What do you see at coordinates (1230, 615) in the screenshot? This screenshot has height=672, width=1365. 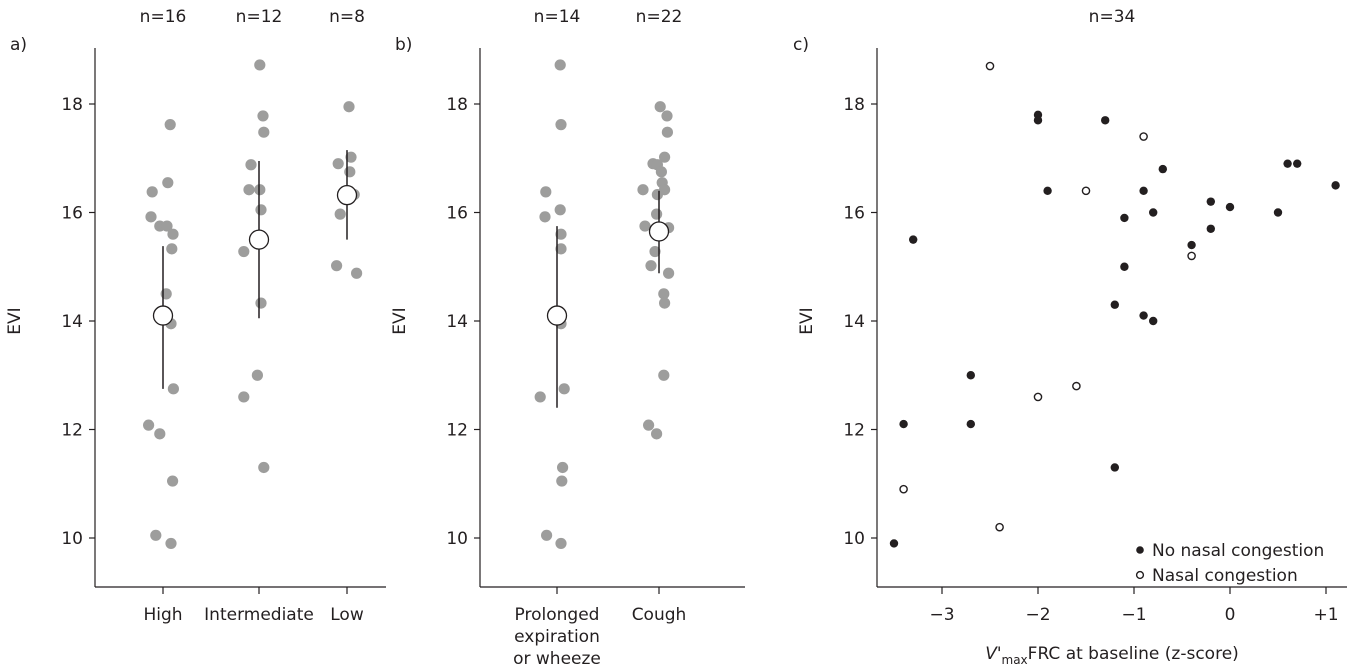 I see `panel-c-x-tick-label: 0` at bounding box center [1230, 615].